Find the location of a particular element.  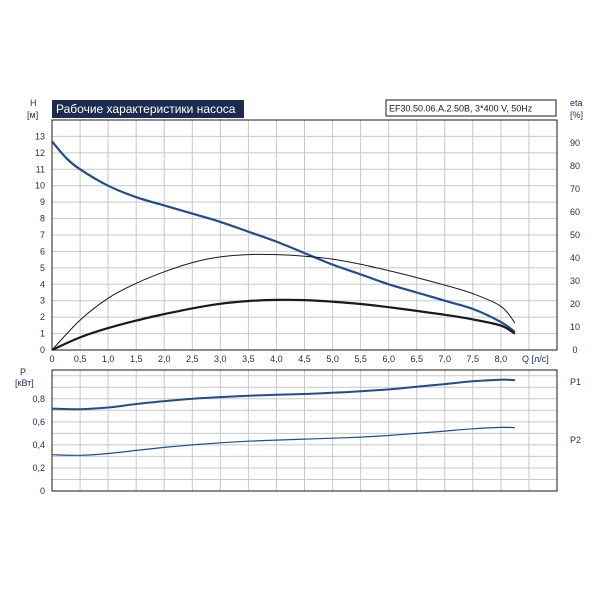

y-left-tick-label: 3 is located at coordinates (42, 301).